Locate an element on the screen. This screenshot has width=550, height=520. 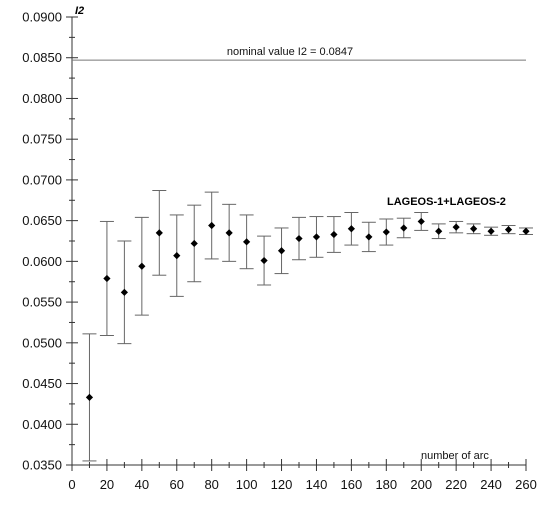
x-tick-label: 40 is located at coordinates (142, 484).